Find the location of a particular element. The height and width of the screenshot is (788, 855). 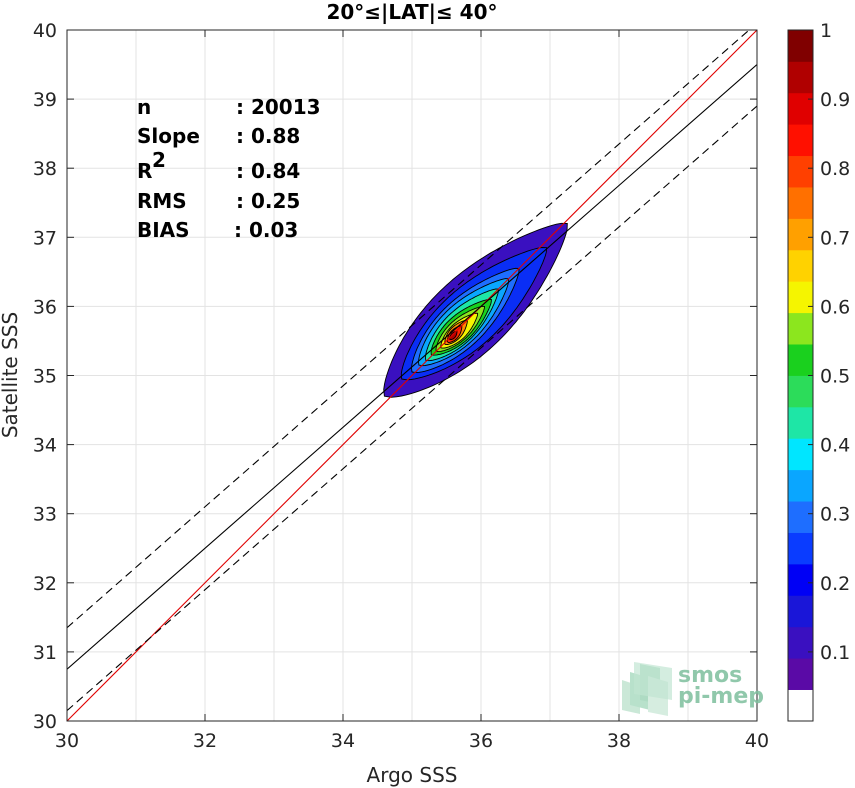

stat-value: : 0.25 is located at coordinates (268, 201).